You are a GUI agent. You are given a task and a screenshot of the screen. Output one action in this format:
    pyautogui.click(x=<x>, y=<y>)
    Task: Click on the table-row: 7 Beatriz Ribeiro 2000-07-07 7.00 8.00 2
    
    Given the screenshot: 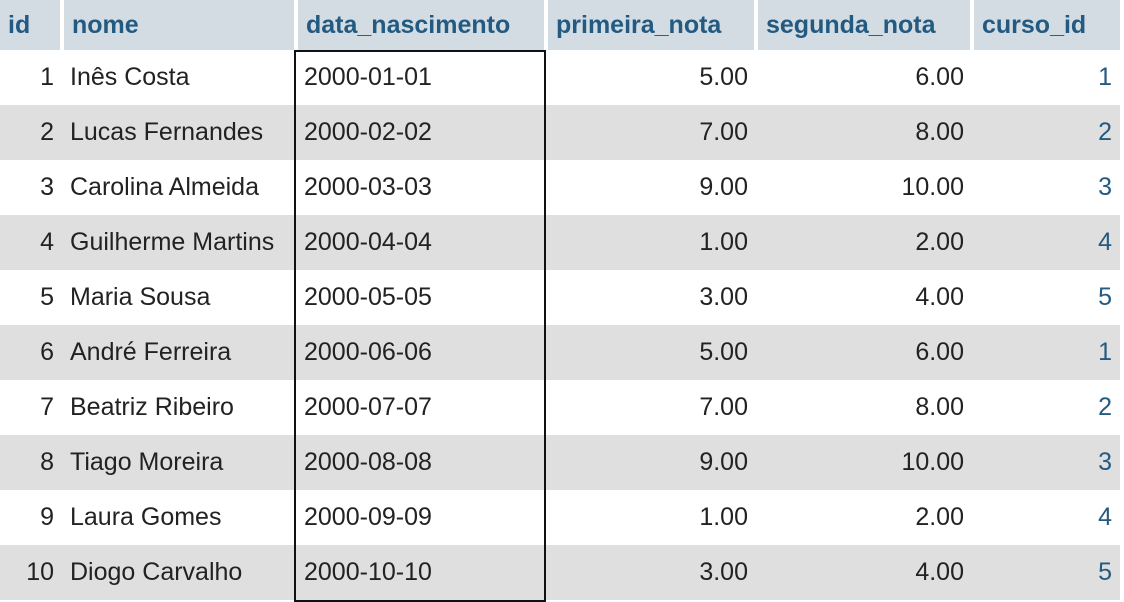 What is the action you would take?
    pyautogui.click(x=560, y=407)
    